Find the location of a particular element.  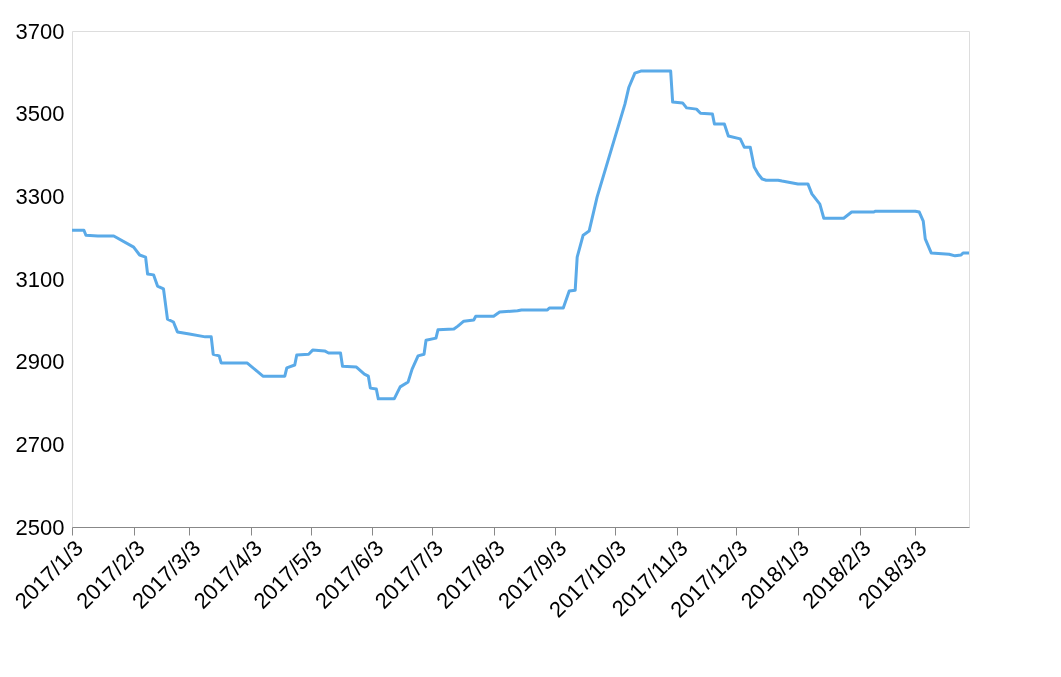

y-tick-label: 2900 is located at coordinates (40, 362).